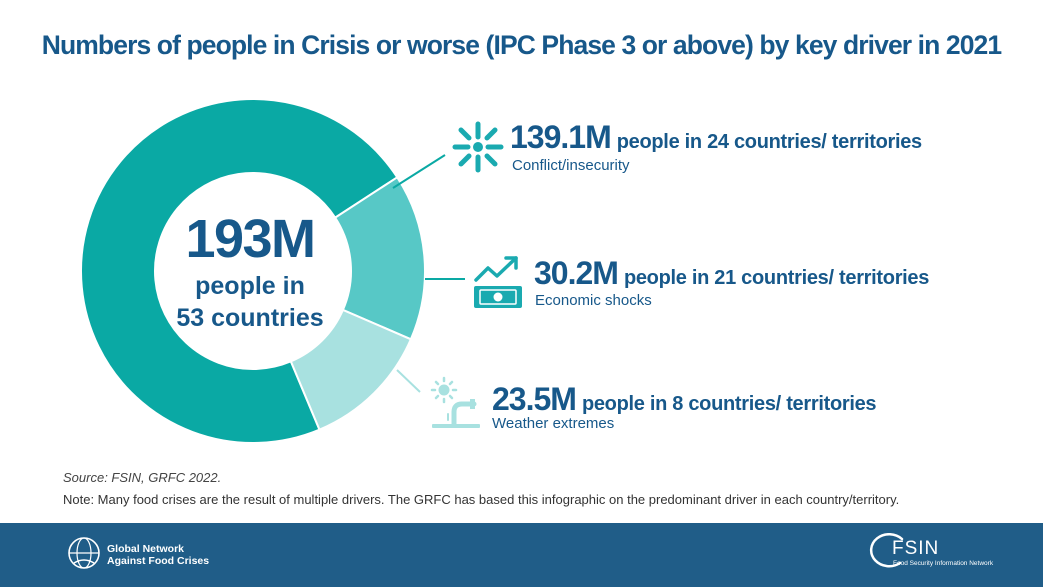 The height and width of the screenshot is (587, 1043). What do you see at coordinates (142, 477) in the screenshot?
I see `source-citation: Source: FSIN, GRFC 2022.` at bounding box center [142, 477].